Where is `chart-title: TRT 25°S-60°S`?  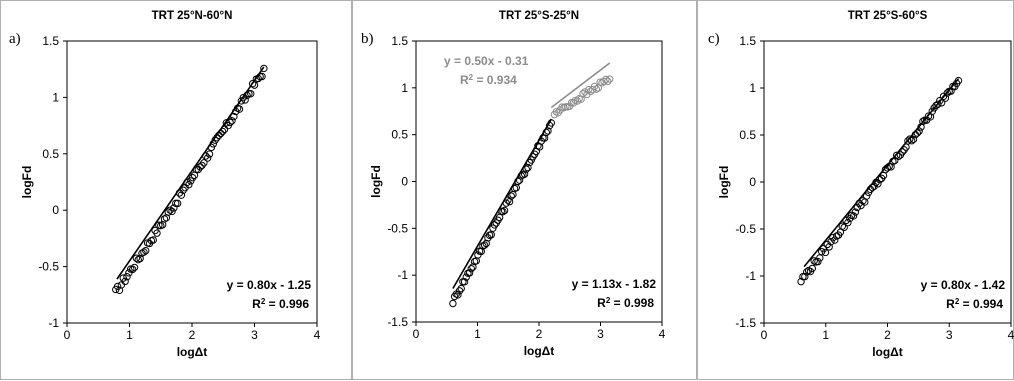
chart-title: TRT 25°S-60°S is located at coordinates (888, 16).